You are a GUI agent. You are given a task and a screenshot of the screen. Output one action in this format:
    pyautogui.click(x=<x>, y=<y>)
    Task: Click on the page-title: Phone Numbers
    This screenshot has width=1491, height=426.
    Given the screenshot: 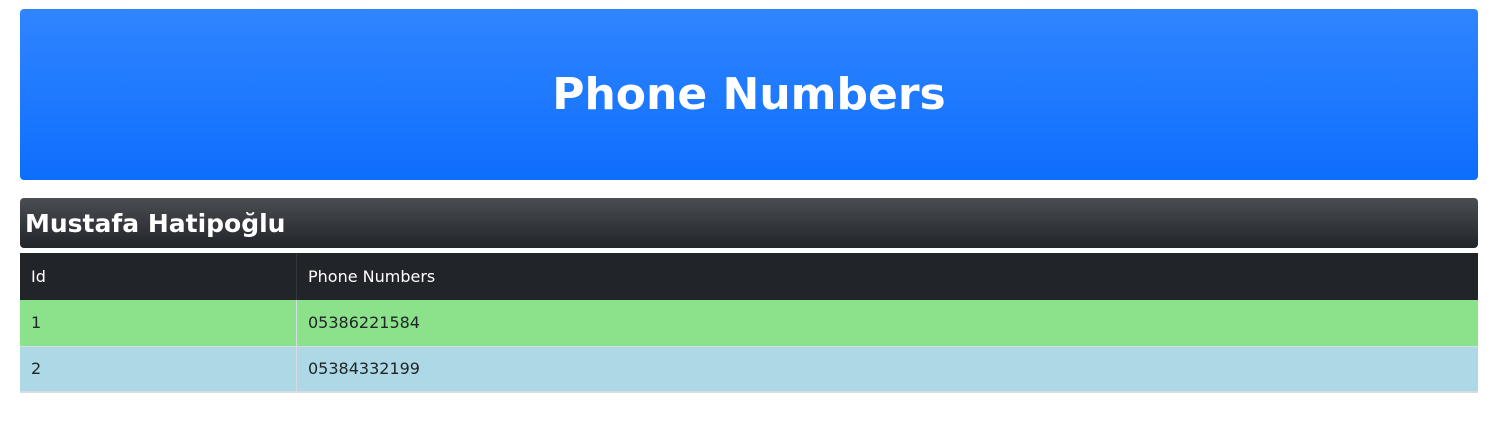 What is the action you would take?
    pyautogui.click(x=749, y=94)
    